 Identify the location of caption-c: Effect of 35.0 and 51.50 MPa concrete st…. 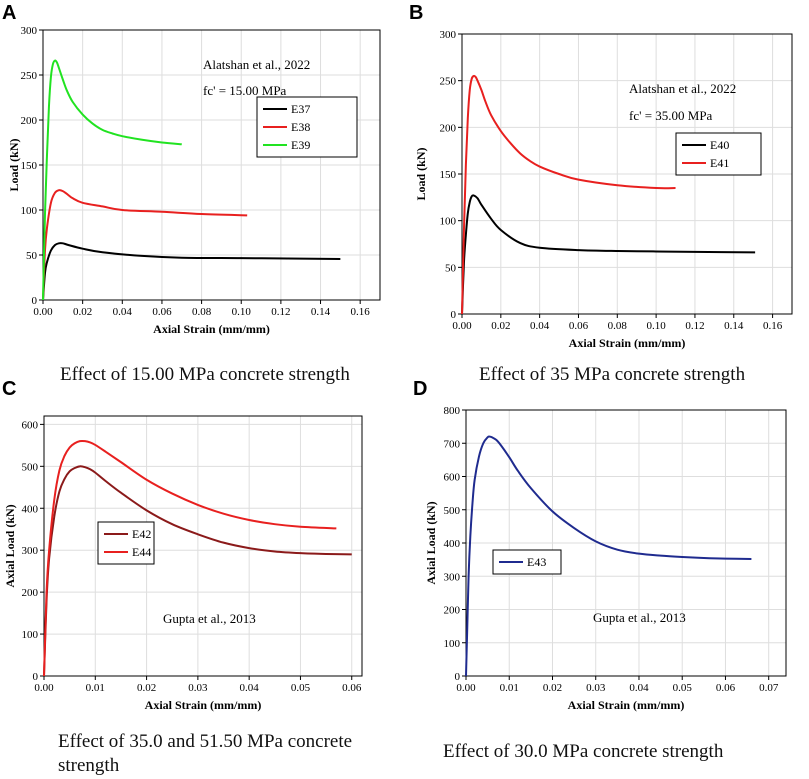
(205, 753).